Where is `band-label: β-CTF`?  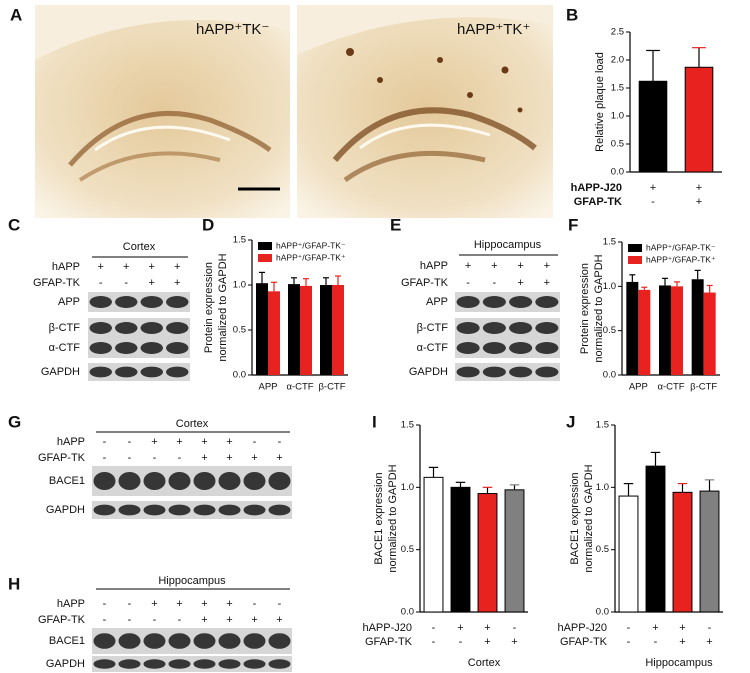 band-label: β-CTF is located at coordinates (65, 328).